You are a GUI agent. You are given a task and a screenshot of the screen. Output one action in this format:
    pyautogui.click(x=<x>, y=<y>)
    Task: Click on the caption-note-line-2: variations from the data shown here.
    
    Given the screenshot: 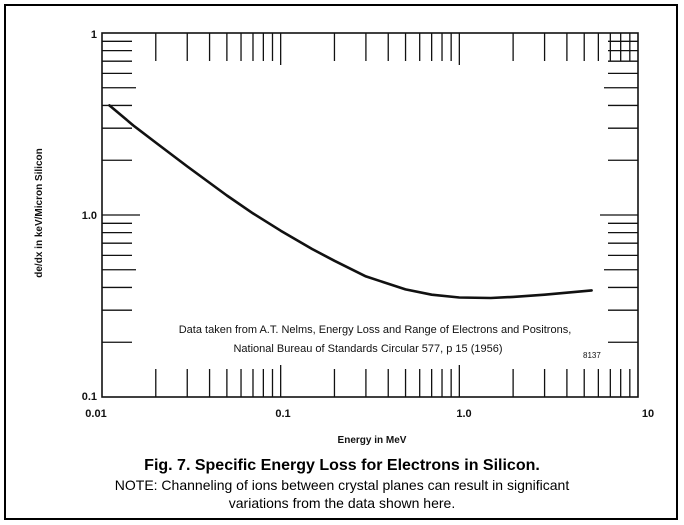 What is the action you would take?
    pyautogui.click(x=342, y=503)
    